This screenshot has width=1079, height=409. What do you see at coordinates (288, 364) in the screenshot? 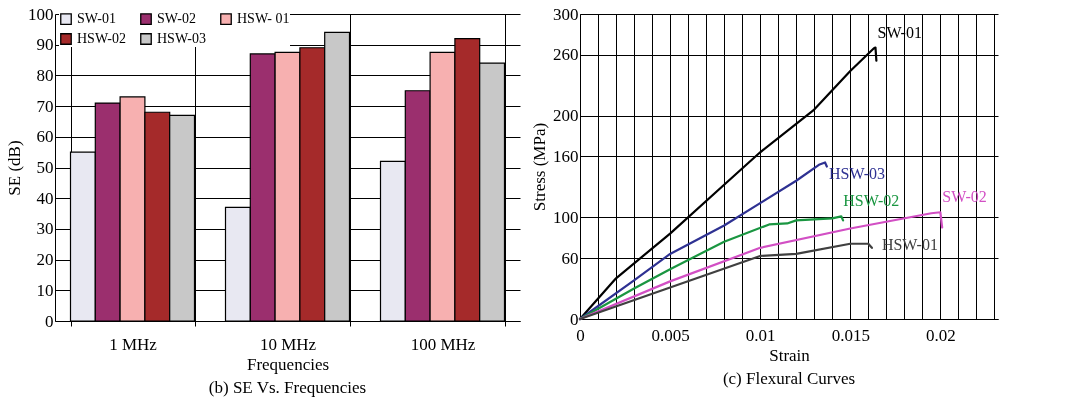
I see `x-axis-title: Frequencies` at bounding box center [288, 364].